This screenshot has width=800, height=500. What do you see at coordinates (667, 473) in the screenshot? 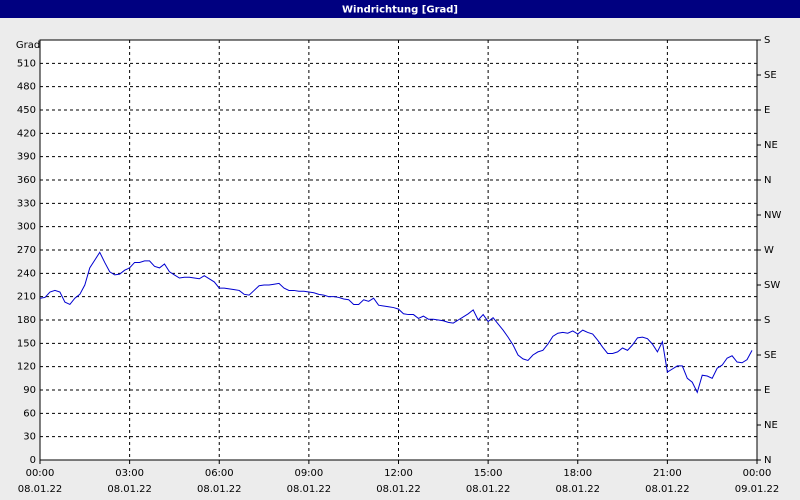
I see `x-tick-label: 21:00` at bounding box center [667, 473].